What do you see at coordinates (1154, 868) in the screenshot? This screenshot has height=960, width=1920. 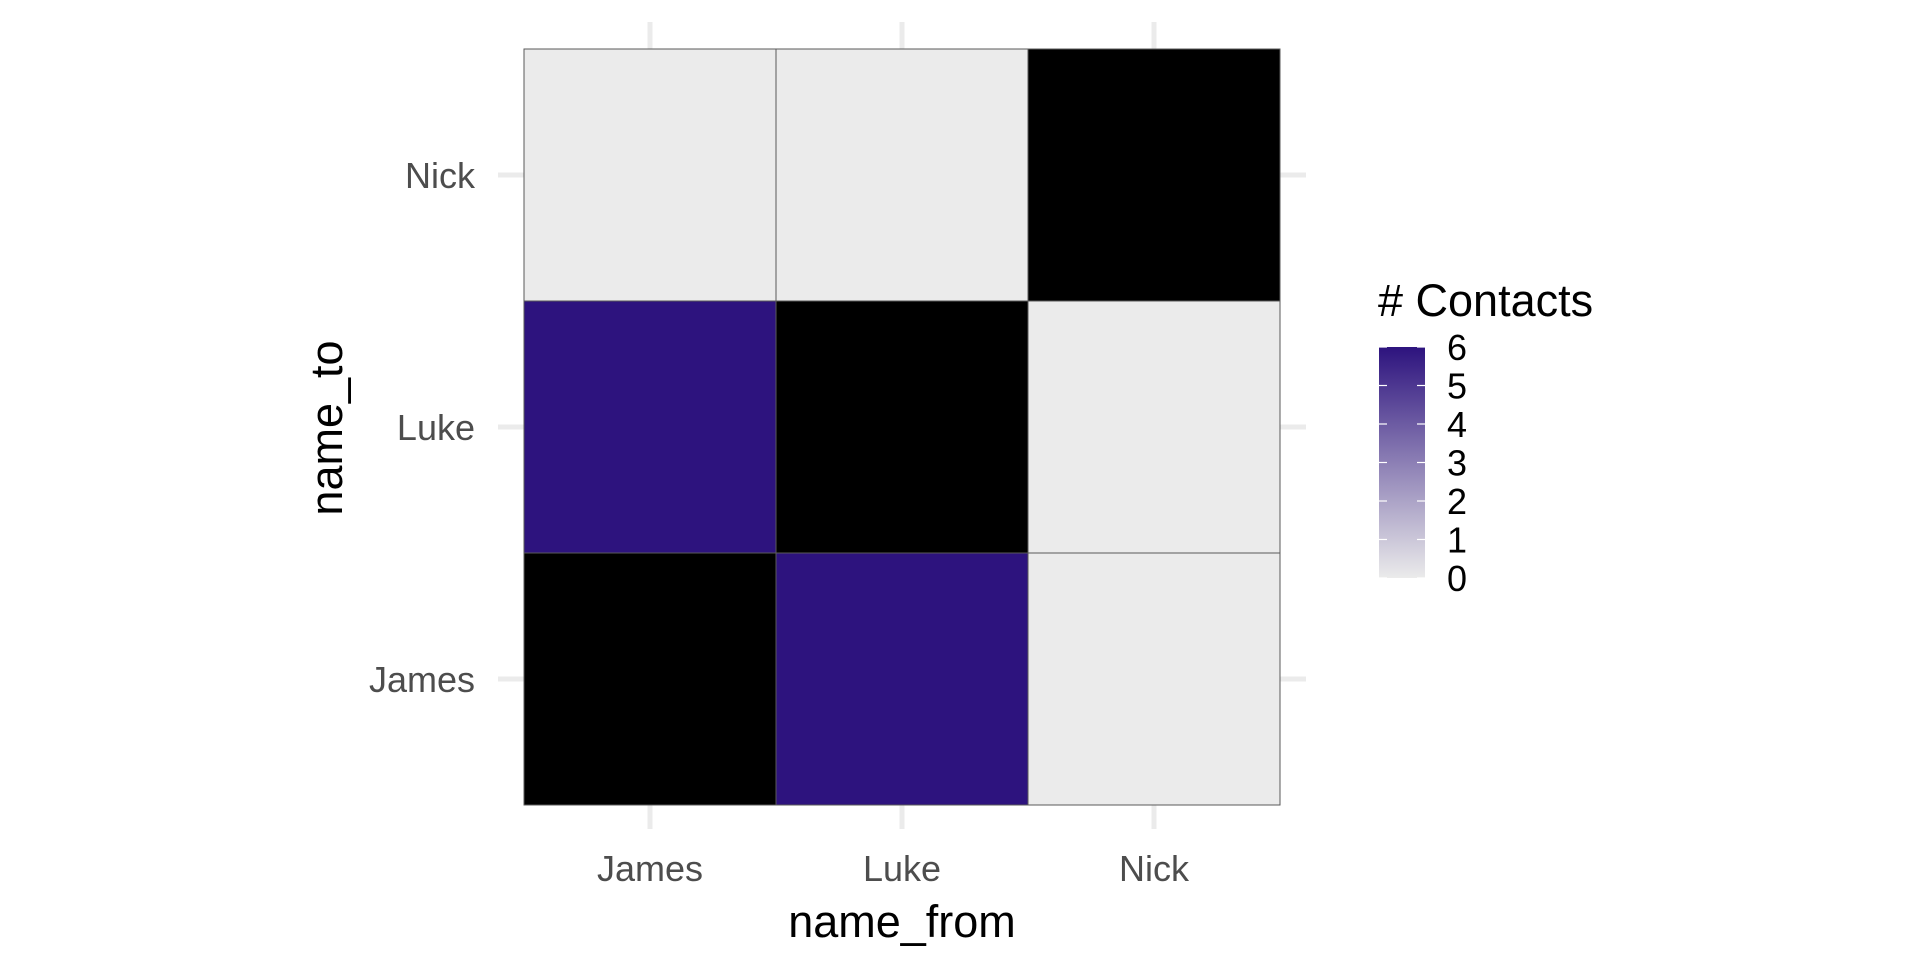 I see `x-tick-label: Nick` at bounding box center [1154, 868].